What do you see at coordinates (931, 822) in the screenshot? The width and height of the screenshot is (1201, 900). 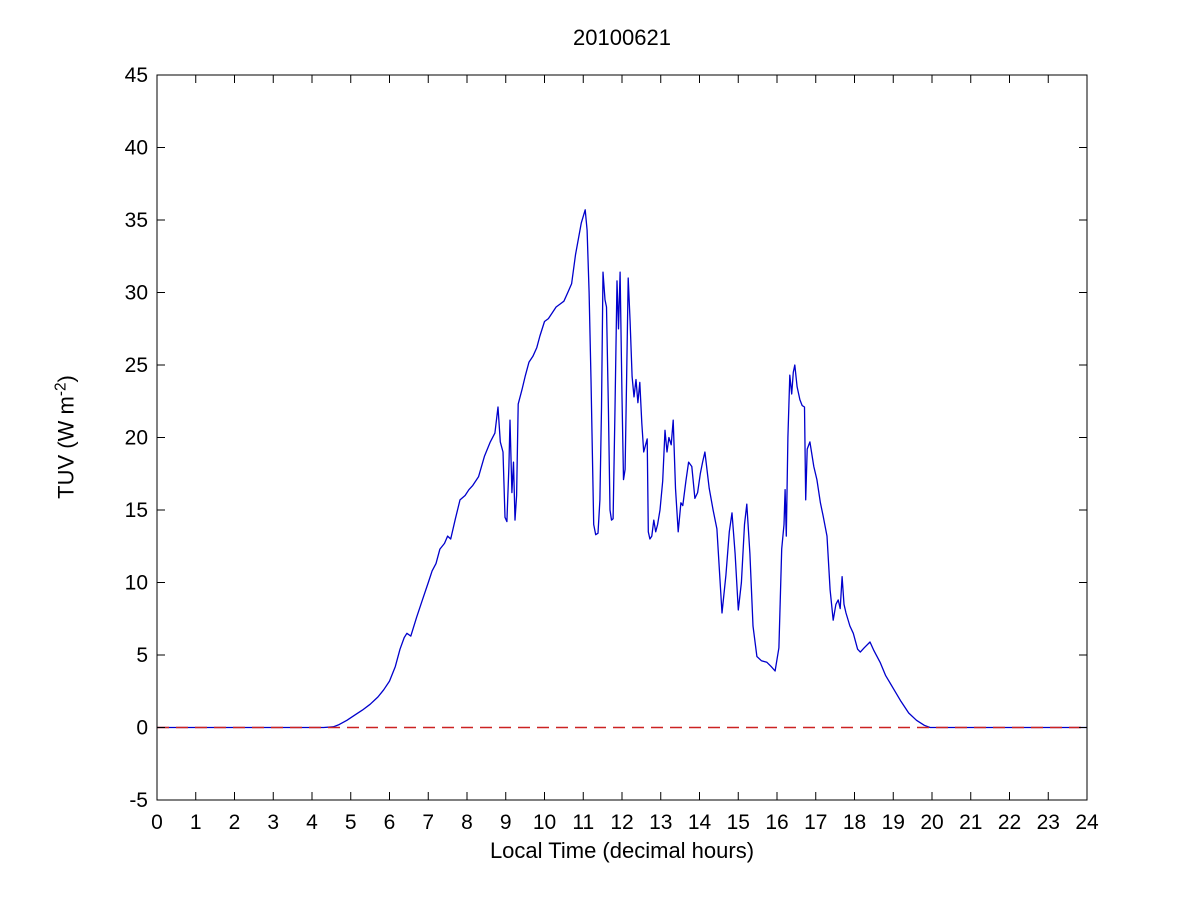 I see `x-tick-label: 20` at bounding box center [931, 822].